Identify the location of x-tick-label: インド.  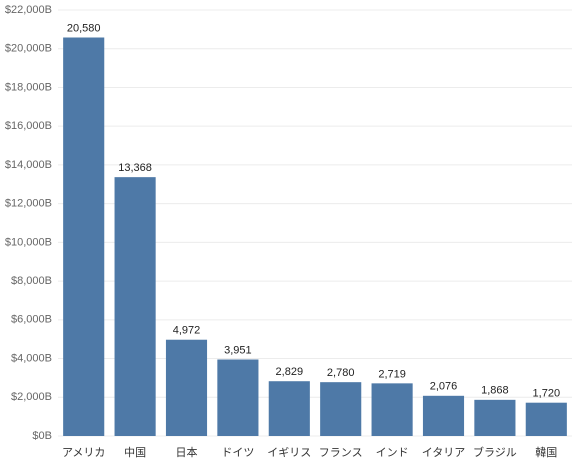
(392, 453).